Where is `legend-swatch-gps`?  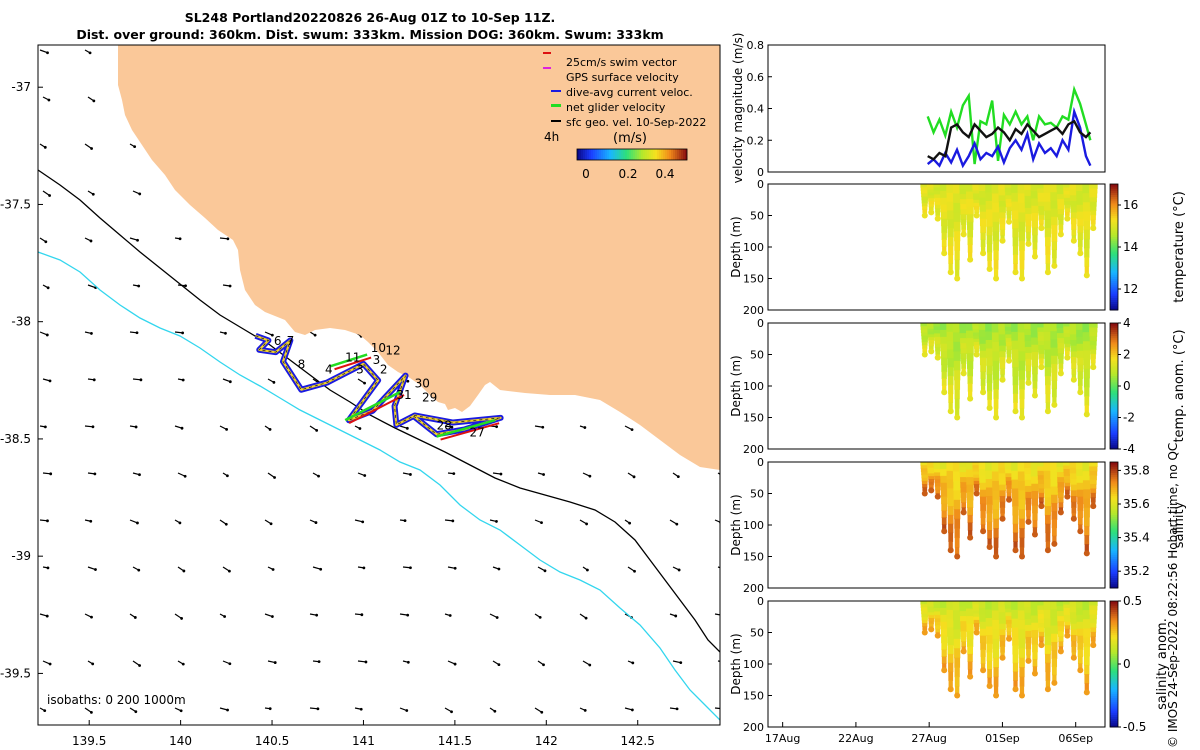 legend-swatch-gps is located at coordinates (547, 68).